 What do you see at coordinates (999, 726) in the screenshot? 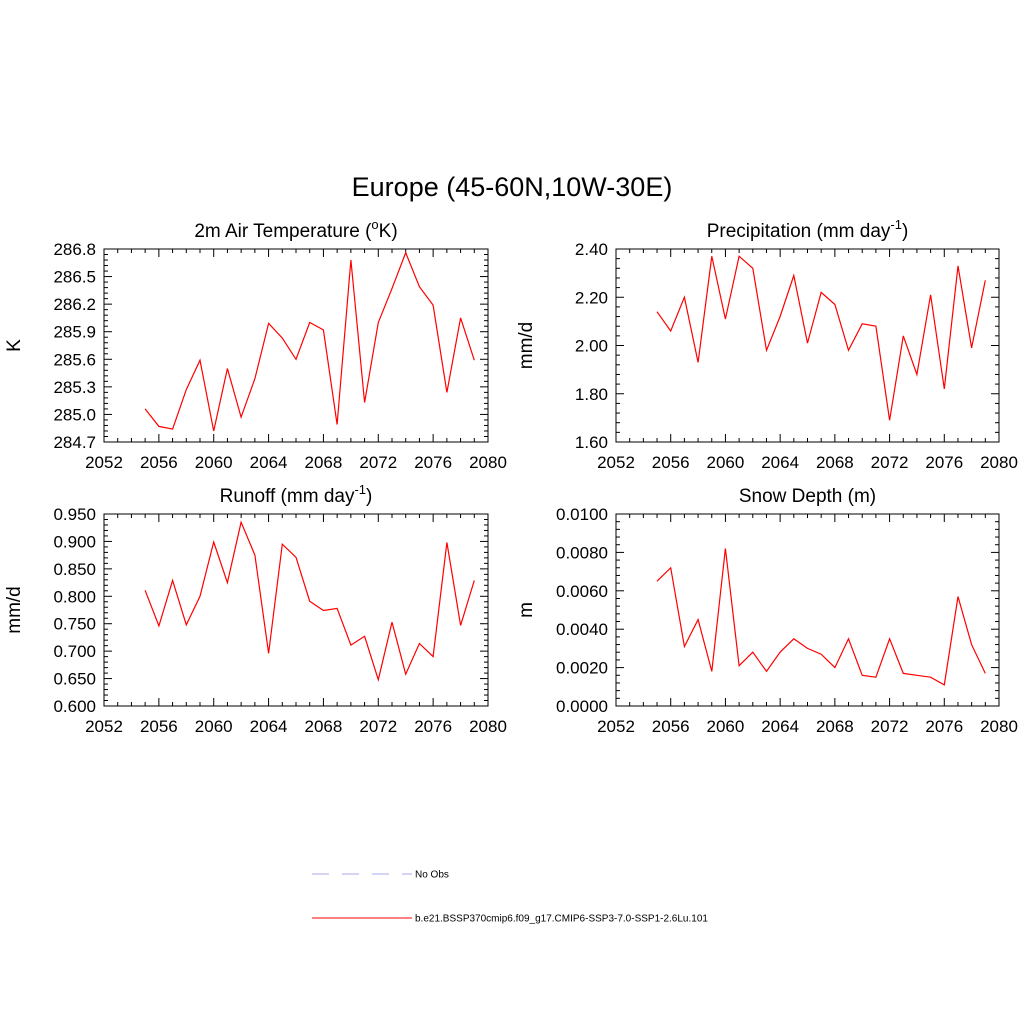
I see `snow-depth-x-tick-label: 2080` at bounding box center [999, 726].